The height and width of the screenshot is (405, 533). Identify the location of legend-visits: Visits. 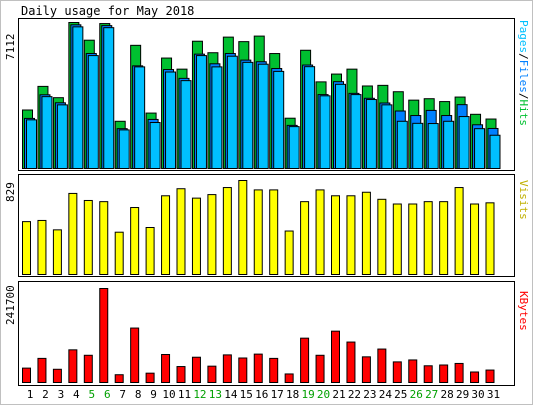
(523, 200).